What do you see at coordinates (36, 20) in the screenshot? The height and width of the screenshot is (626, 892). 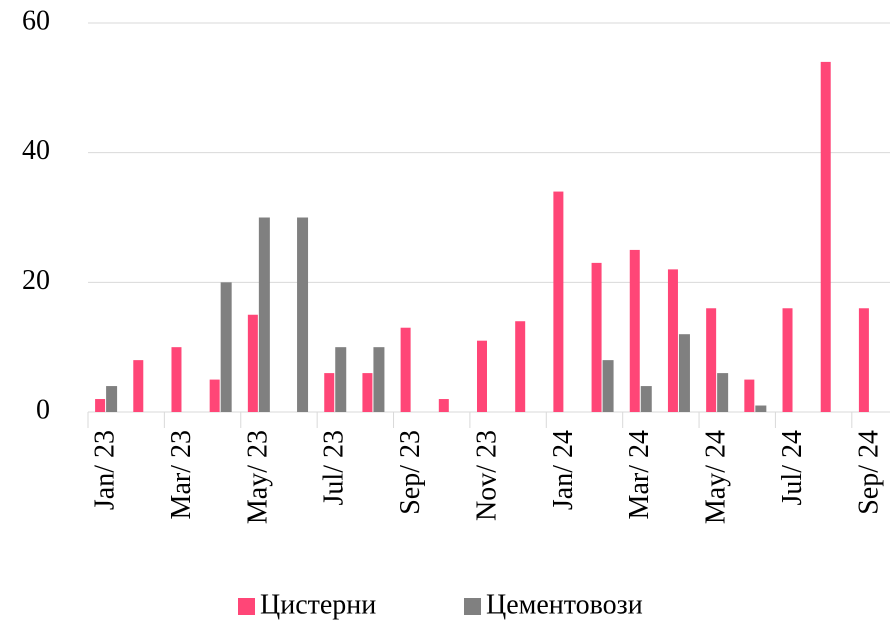 I see `y-tick-label: 60` at bounding box center [36, 20].